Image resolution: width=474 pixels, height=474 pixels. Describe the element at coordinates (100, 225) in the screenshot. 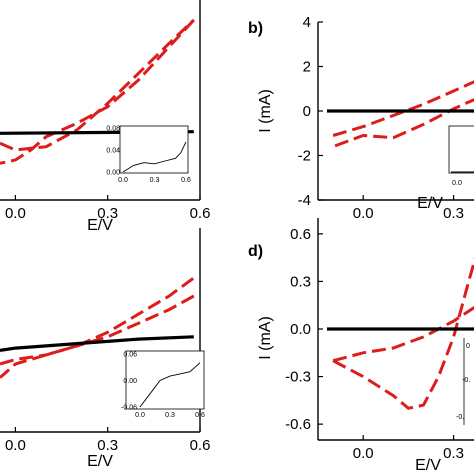

I see `panel-a-x-label: E/V` at that location.